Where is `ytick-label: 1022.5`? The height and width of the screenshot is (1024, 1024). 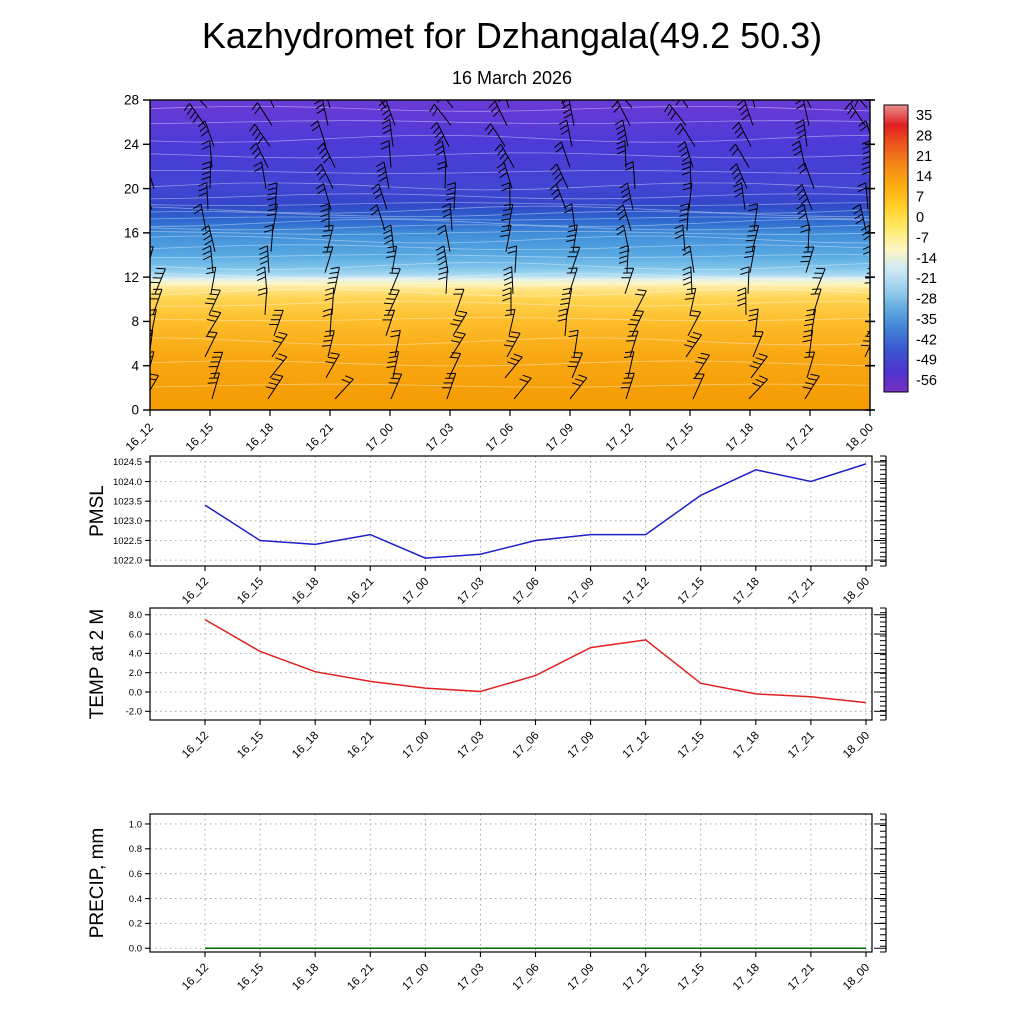 ytick-label: 1022.5 is located at coordinates (127, 541).